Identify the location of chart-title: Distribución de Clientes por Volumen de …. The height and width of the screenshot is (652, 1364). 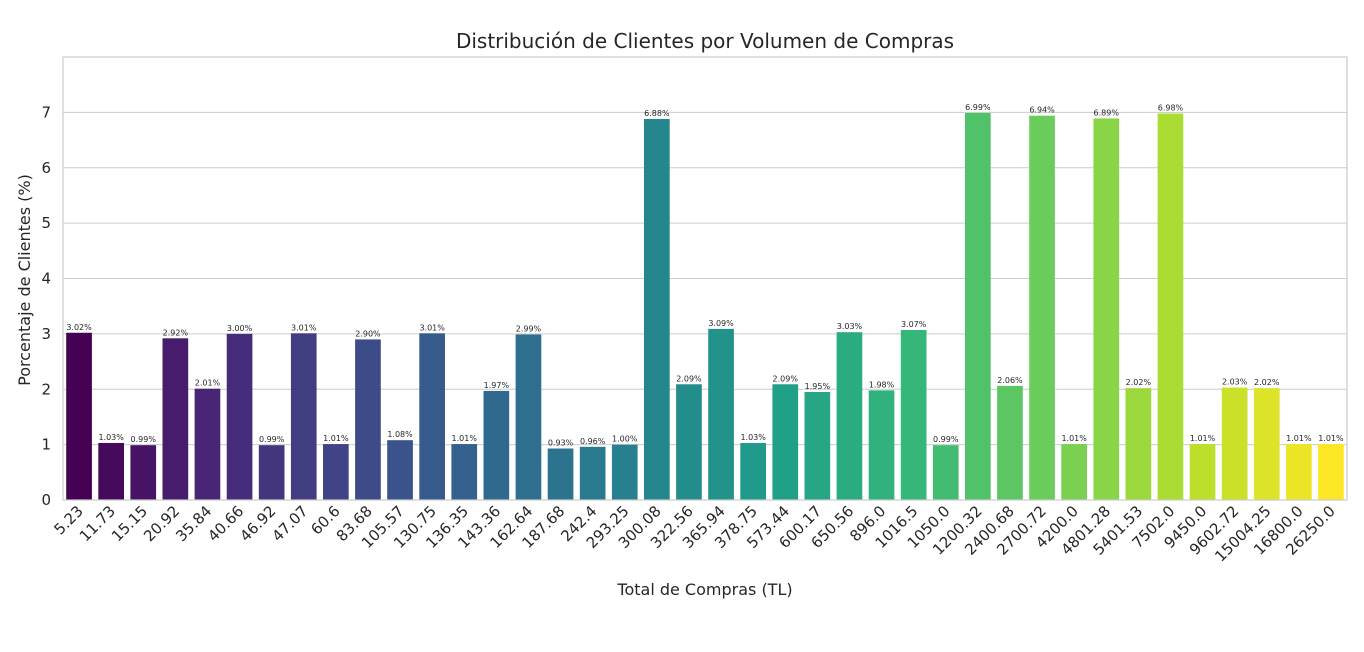
(705, 41).